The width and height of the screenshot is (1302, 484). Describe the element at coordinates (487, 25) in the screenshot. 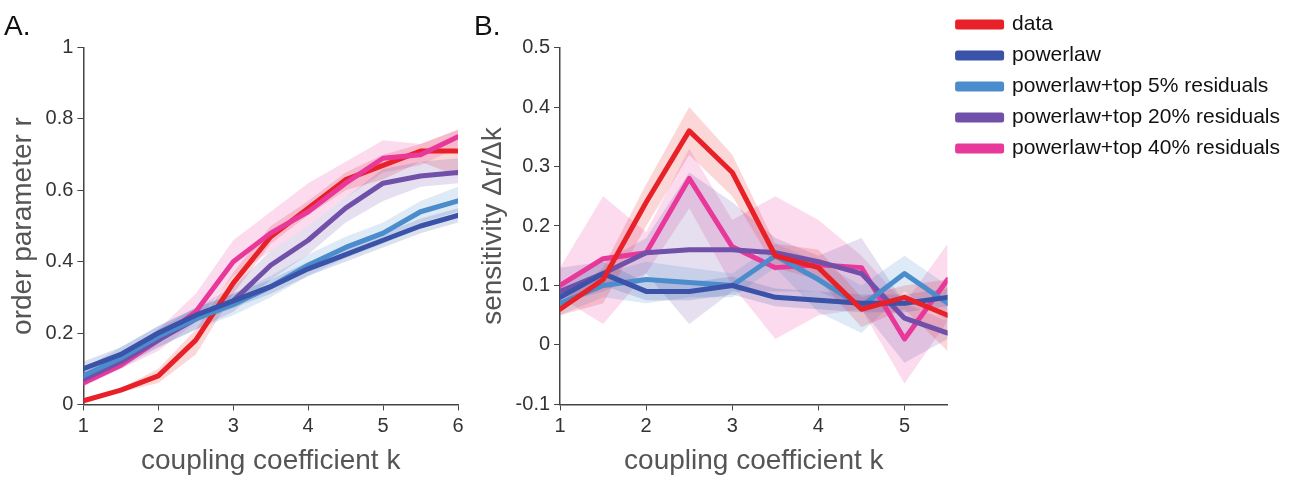

I see `chart-title: B.` at that location.